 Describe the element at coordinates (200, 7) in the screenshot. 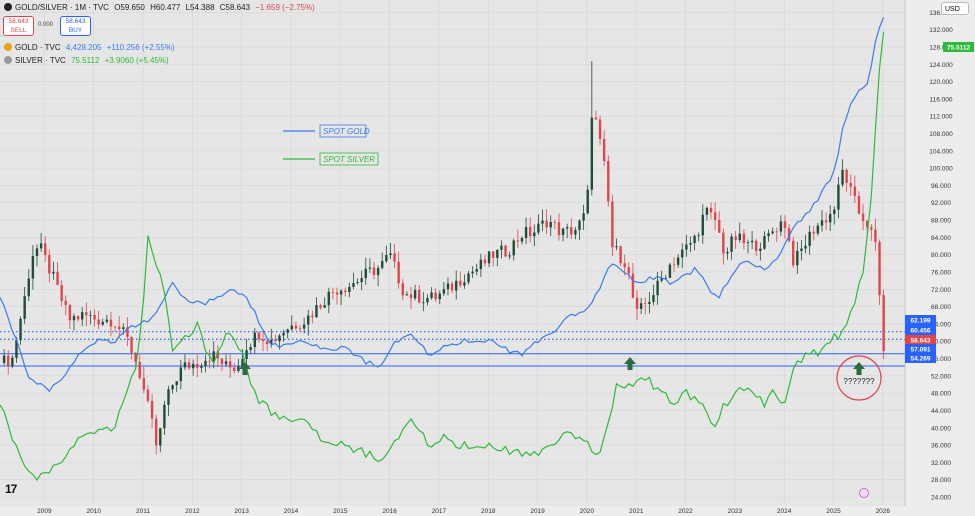

I see `low-value: L54.388` at that location.